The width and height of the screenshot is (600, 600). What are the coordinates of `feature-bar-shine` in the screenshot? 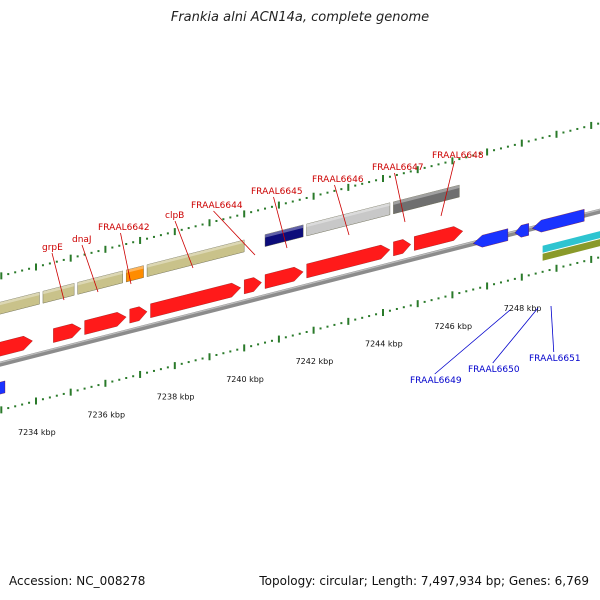 It's located at (426, 195).